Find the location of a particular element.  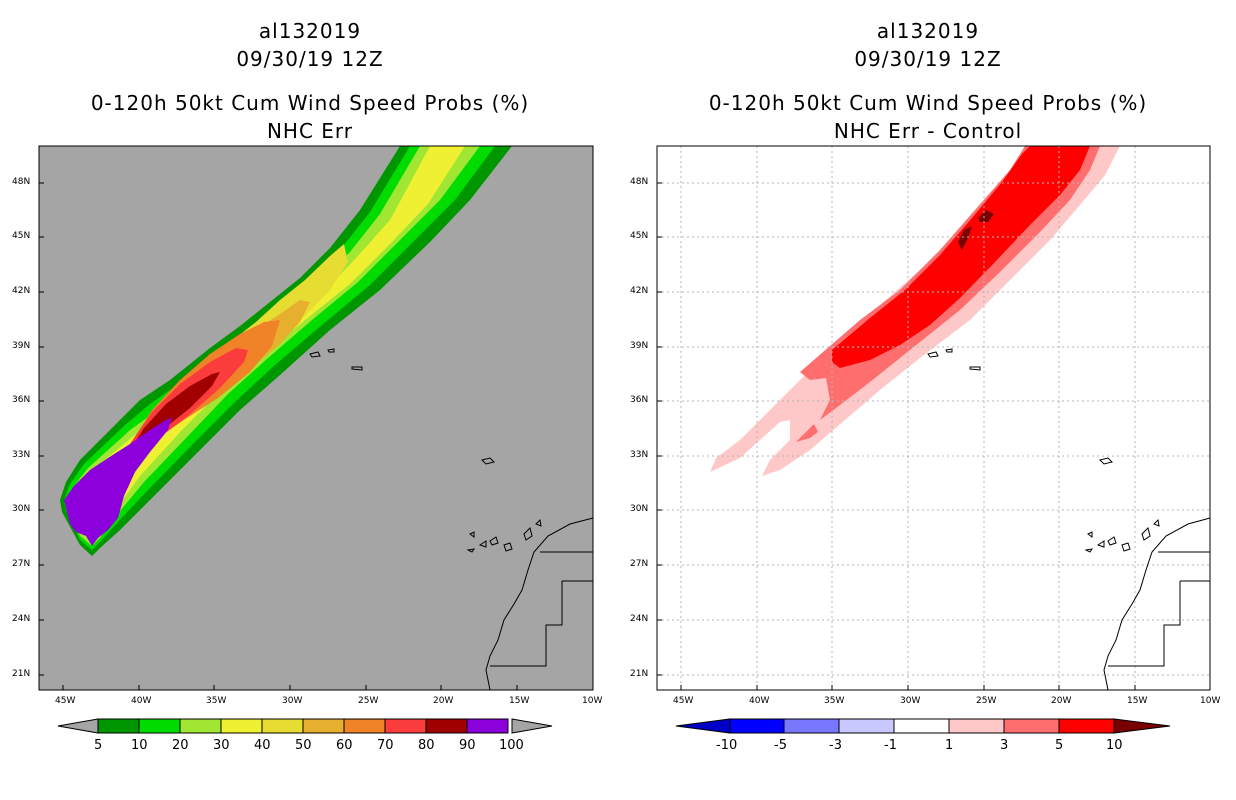

right-cb-label-5: 5 is located at coordinates (1059, 745).